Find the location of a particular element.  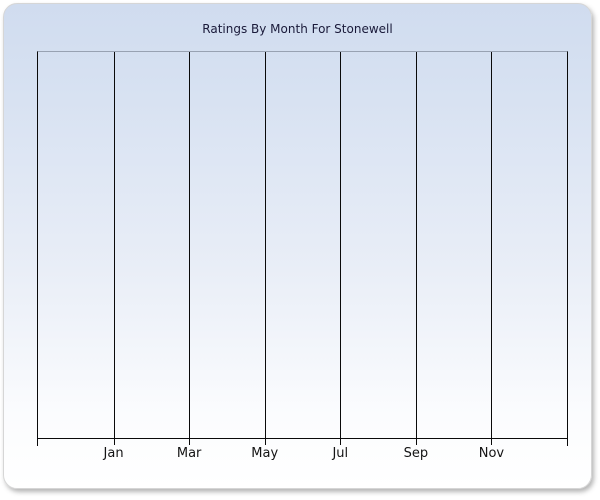

x-axis-label-may: May is located at coordinates (265, 453).